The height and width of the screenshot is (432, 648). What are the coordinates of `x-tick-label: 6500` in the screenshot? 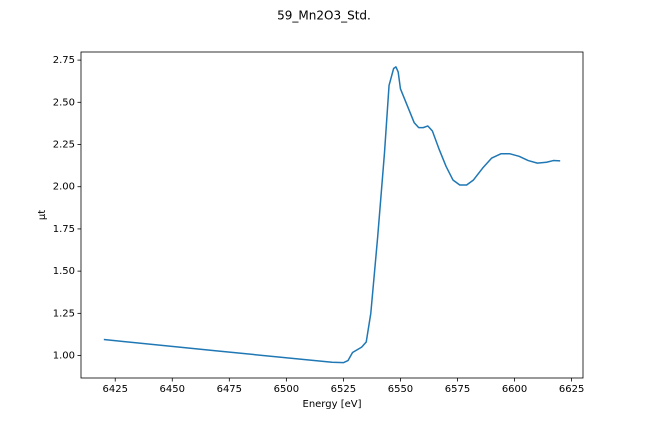 It's located at (286, 389).